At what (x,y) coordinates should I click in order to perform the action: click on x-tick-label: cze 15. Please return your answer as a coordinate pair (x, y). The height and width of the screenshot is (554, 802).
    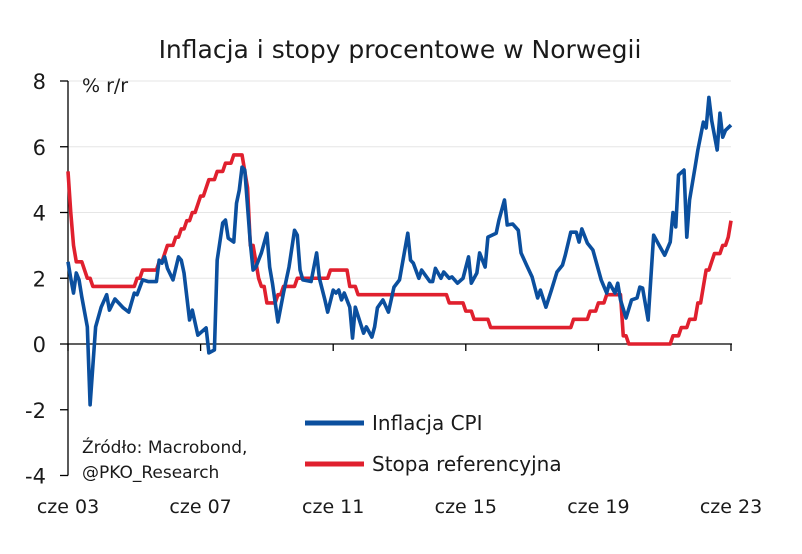
    Looking at the image, I should click on (466, 507).